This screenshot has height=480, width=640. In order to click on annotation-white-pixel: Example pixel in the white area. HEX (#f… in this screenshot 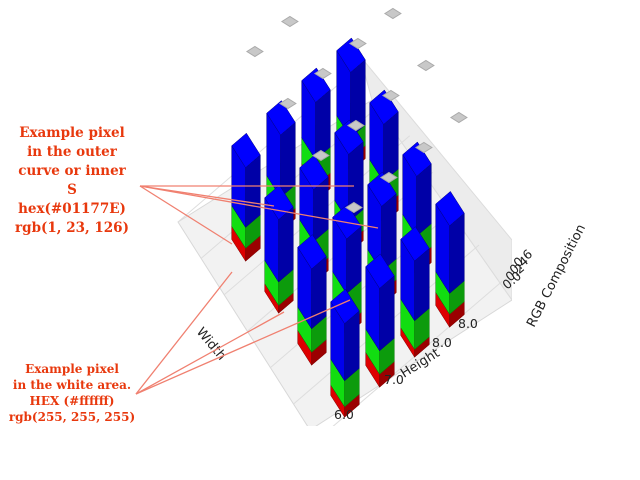, I will do `click(72, 393)`.